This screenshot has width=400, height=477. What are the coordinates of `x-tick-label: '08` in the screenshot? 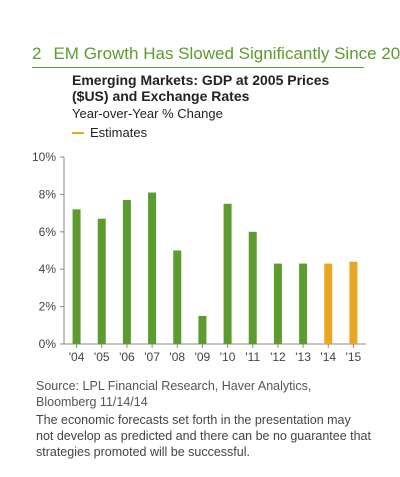 It's located at (177, 357).